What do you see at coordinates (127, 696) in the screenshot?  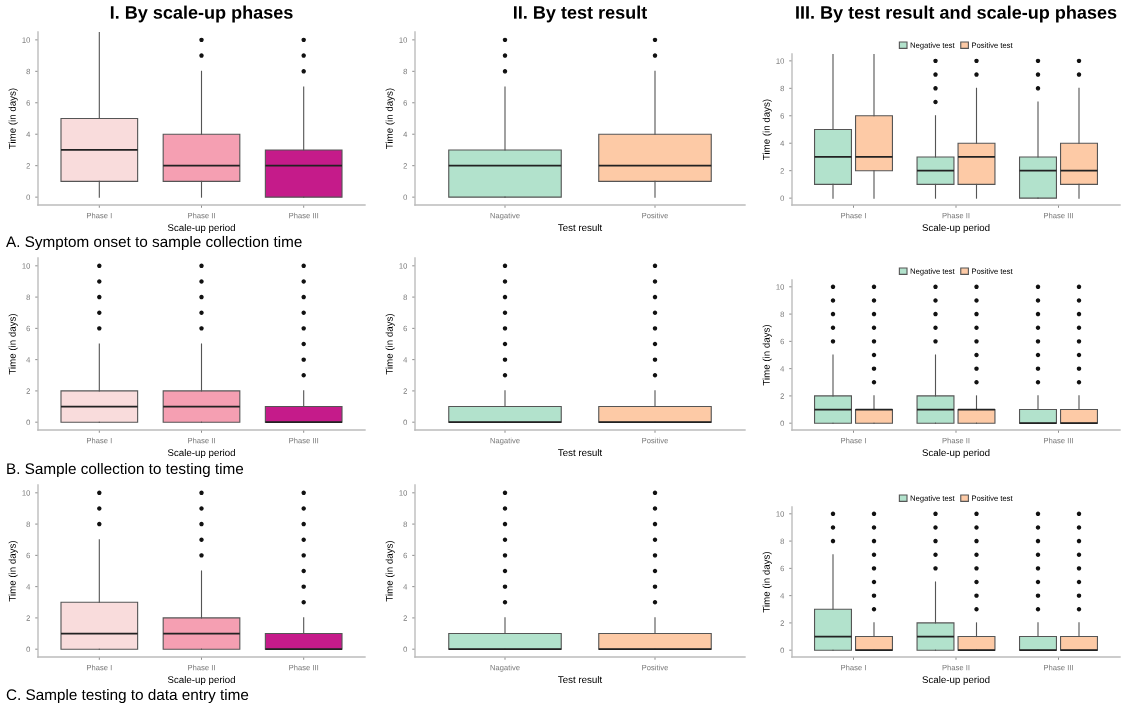 I see `text: C. Sample testing to data entry time` at bounding box center [127, 696].